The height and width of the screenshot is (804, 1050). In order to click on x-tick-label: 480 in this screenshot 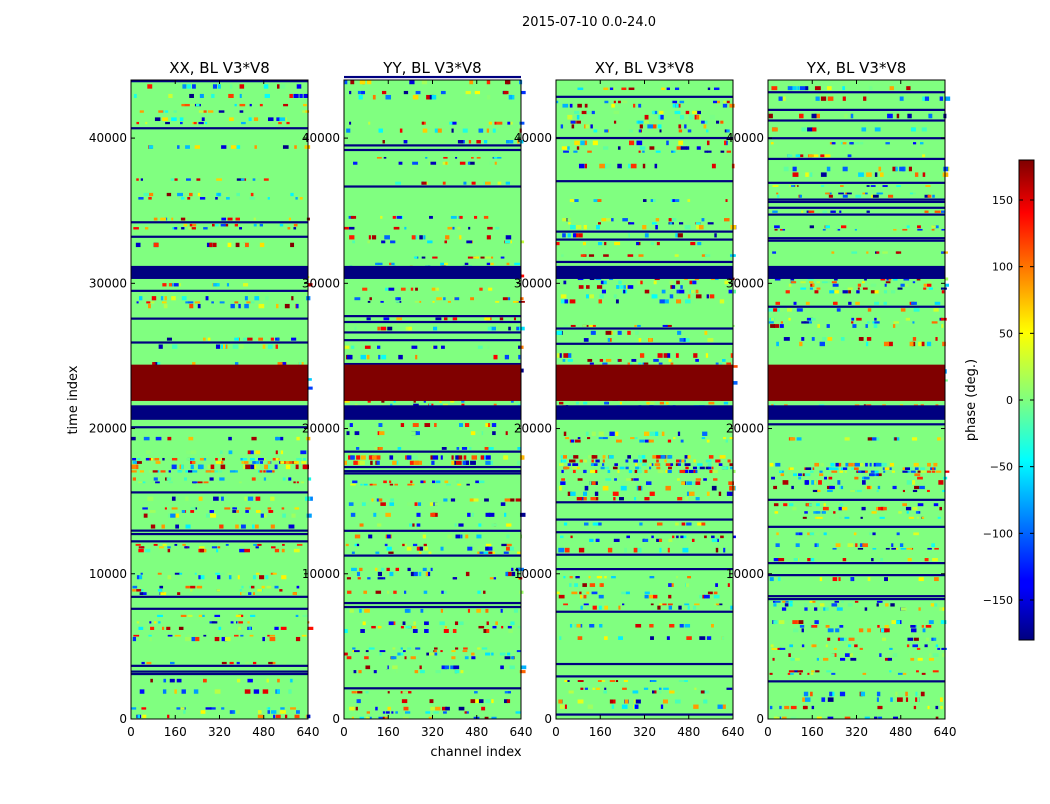, I will do `click(688, 732)`.